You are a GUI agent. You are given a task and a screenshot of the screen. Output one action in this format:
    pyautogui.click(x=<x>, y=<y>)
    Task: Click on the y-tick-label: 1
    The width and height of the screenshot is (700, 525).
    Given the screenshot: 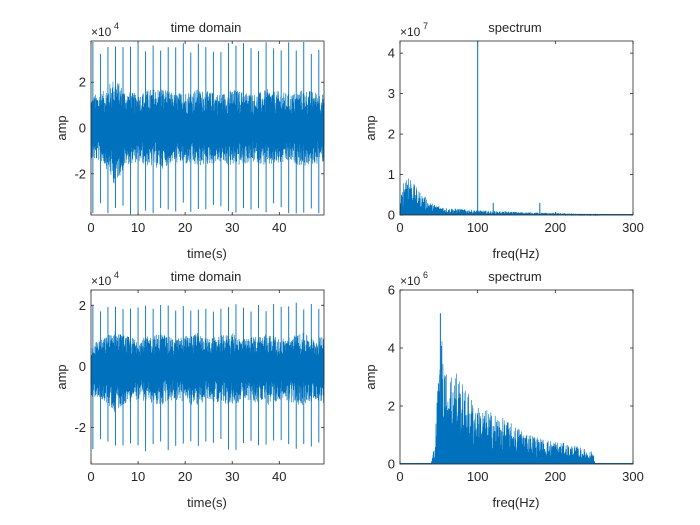 What is the action you would take?
    pyautogui.click(x=391, y=174)
    